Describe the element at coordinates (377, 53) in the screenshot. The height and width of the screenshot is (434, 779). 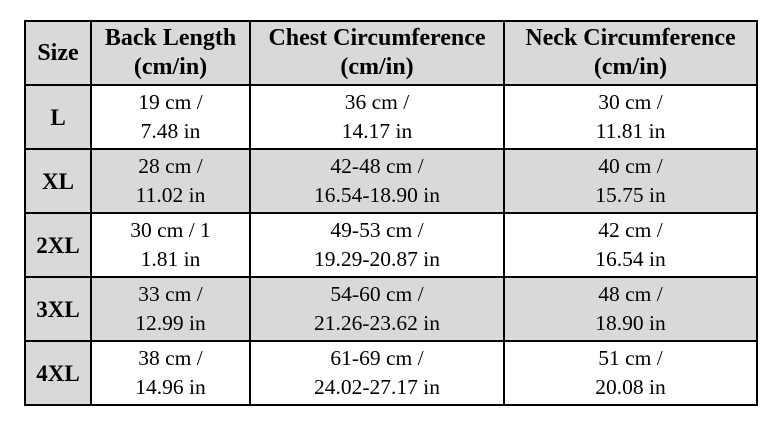
I see `header-chest-circumference: Chest Circumference (cm/in)` at that location.